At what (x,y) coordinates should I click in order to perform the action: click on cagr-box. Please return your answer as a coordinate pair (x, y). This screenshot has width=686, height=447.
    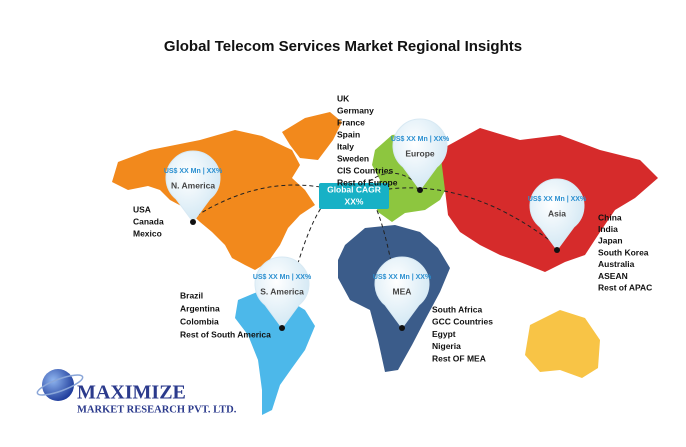
    Looking at the image, I should click on (354, 196).